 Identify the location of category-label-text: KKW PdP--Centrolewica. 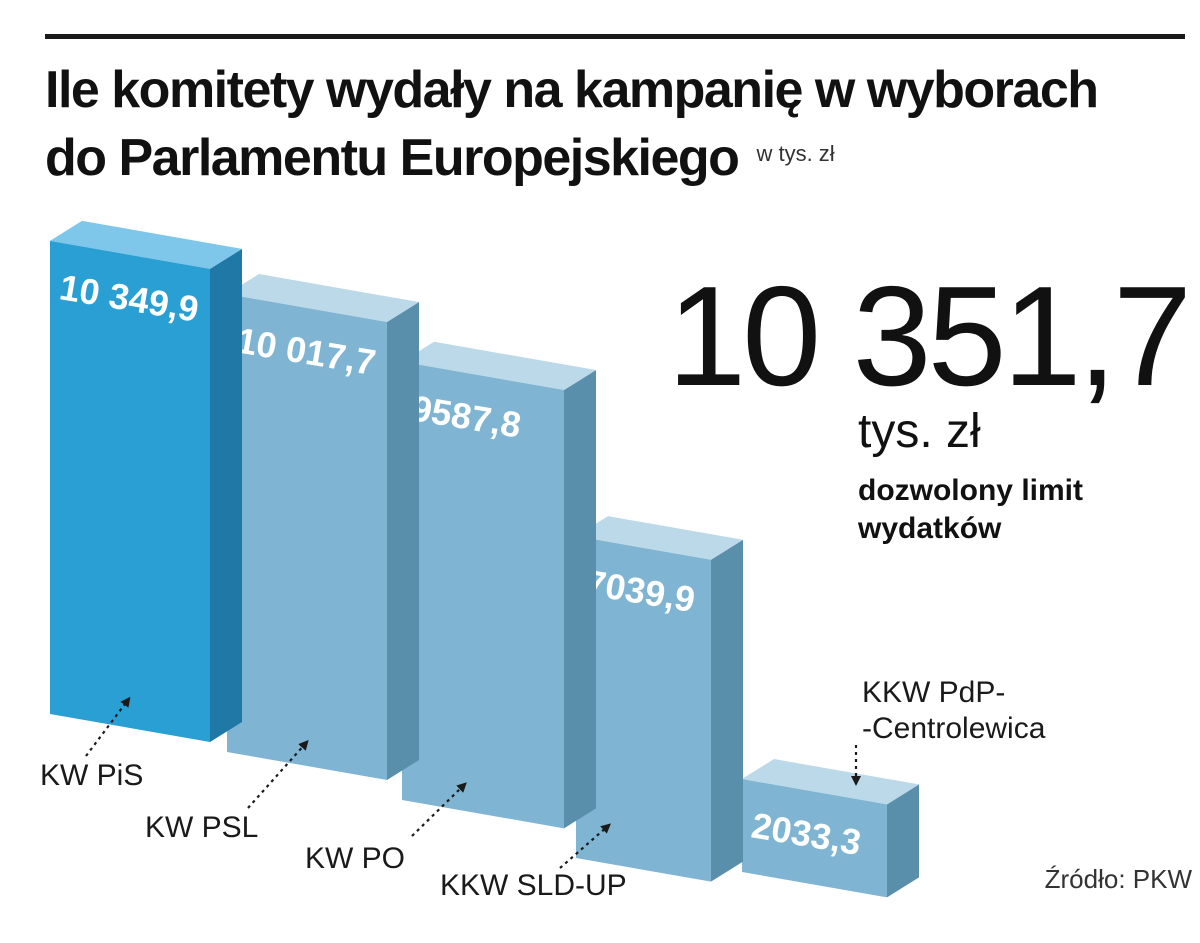
(954, 710).